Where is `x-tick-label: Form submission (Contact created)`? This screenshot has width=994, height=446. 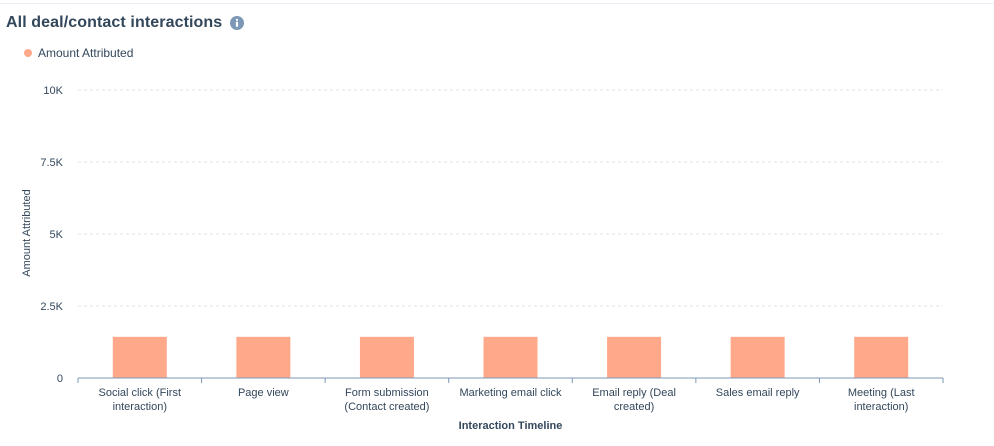
x-tick-label: Form submission (Contact created) is located at coordinates (386, 400).